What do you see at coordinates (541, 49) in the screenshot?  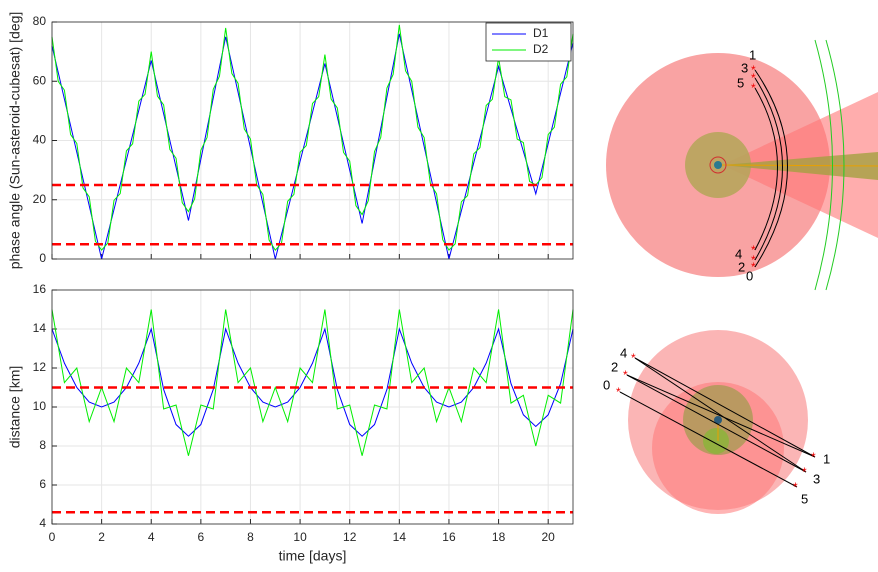 I see `legend-label: D2` at bounding box center [541, 49].